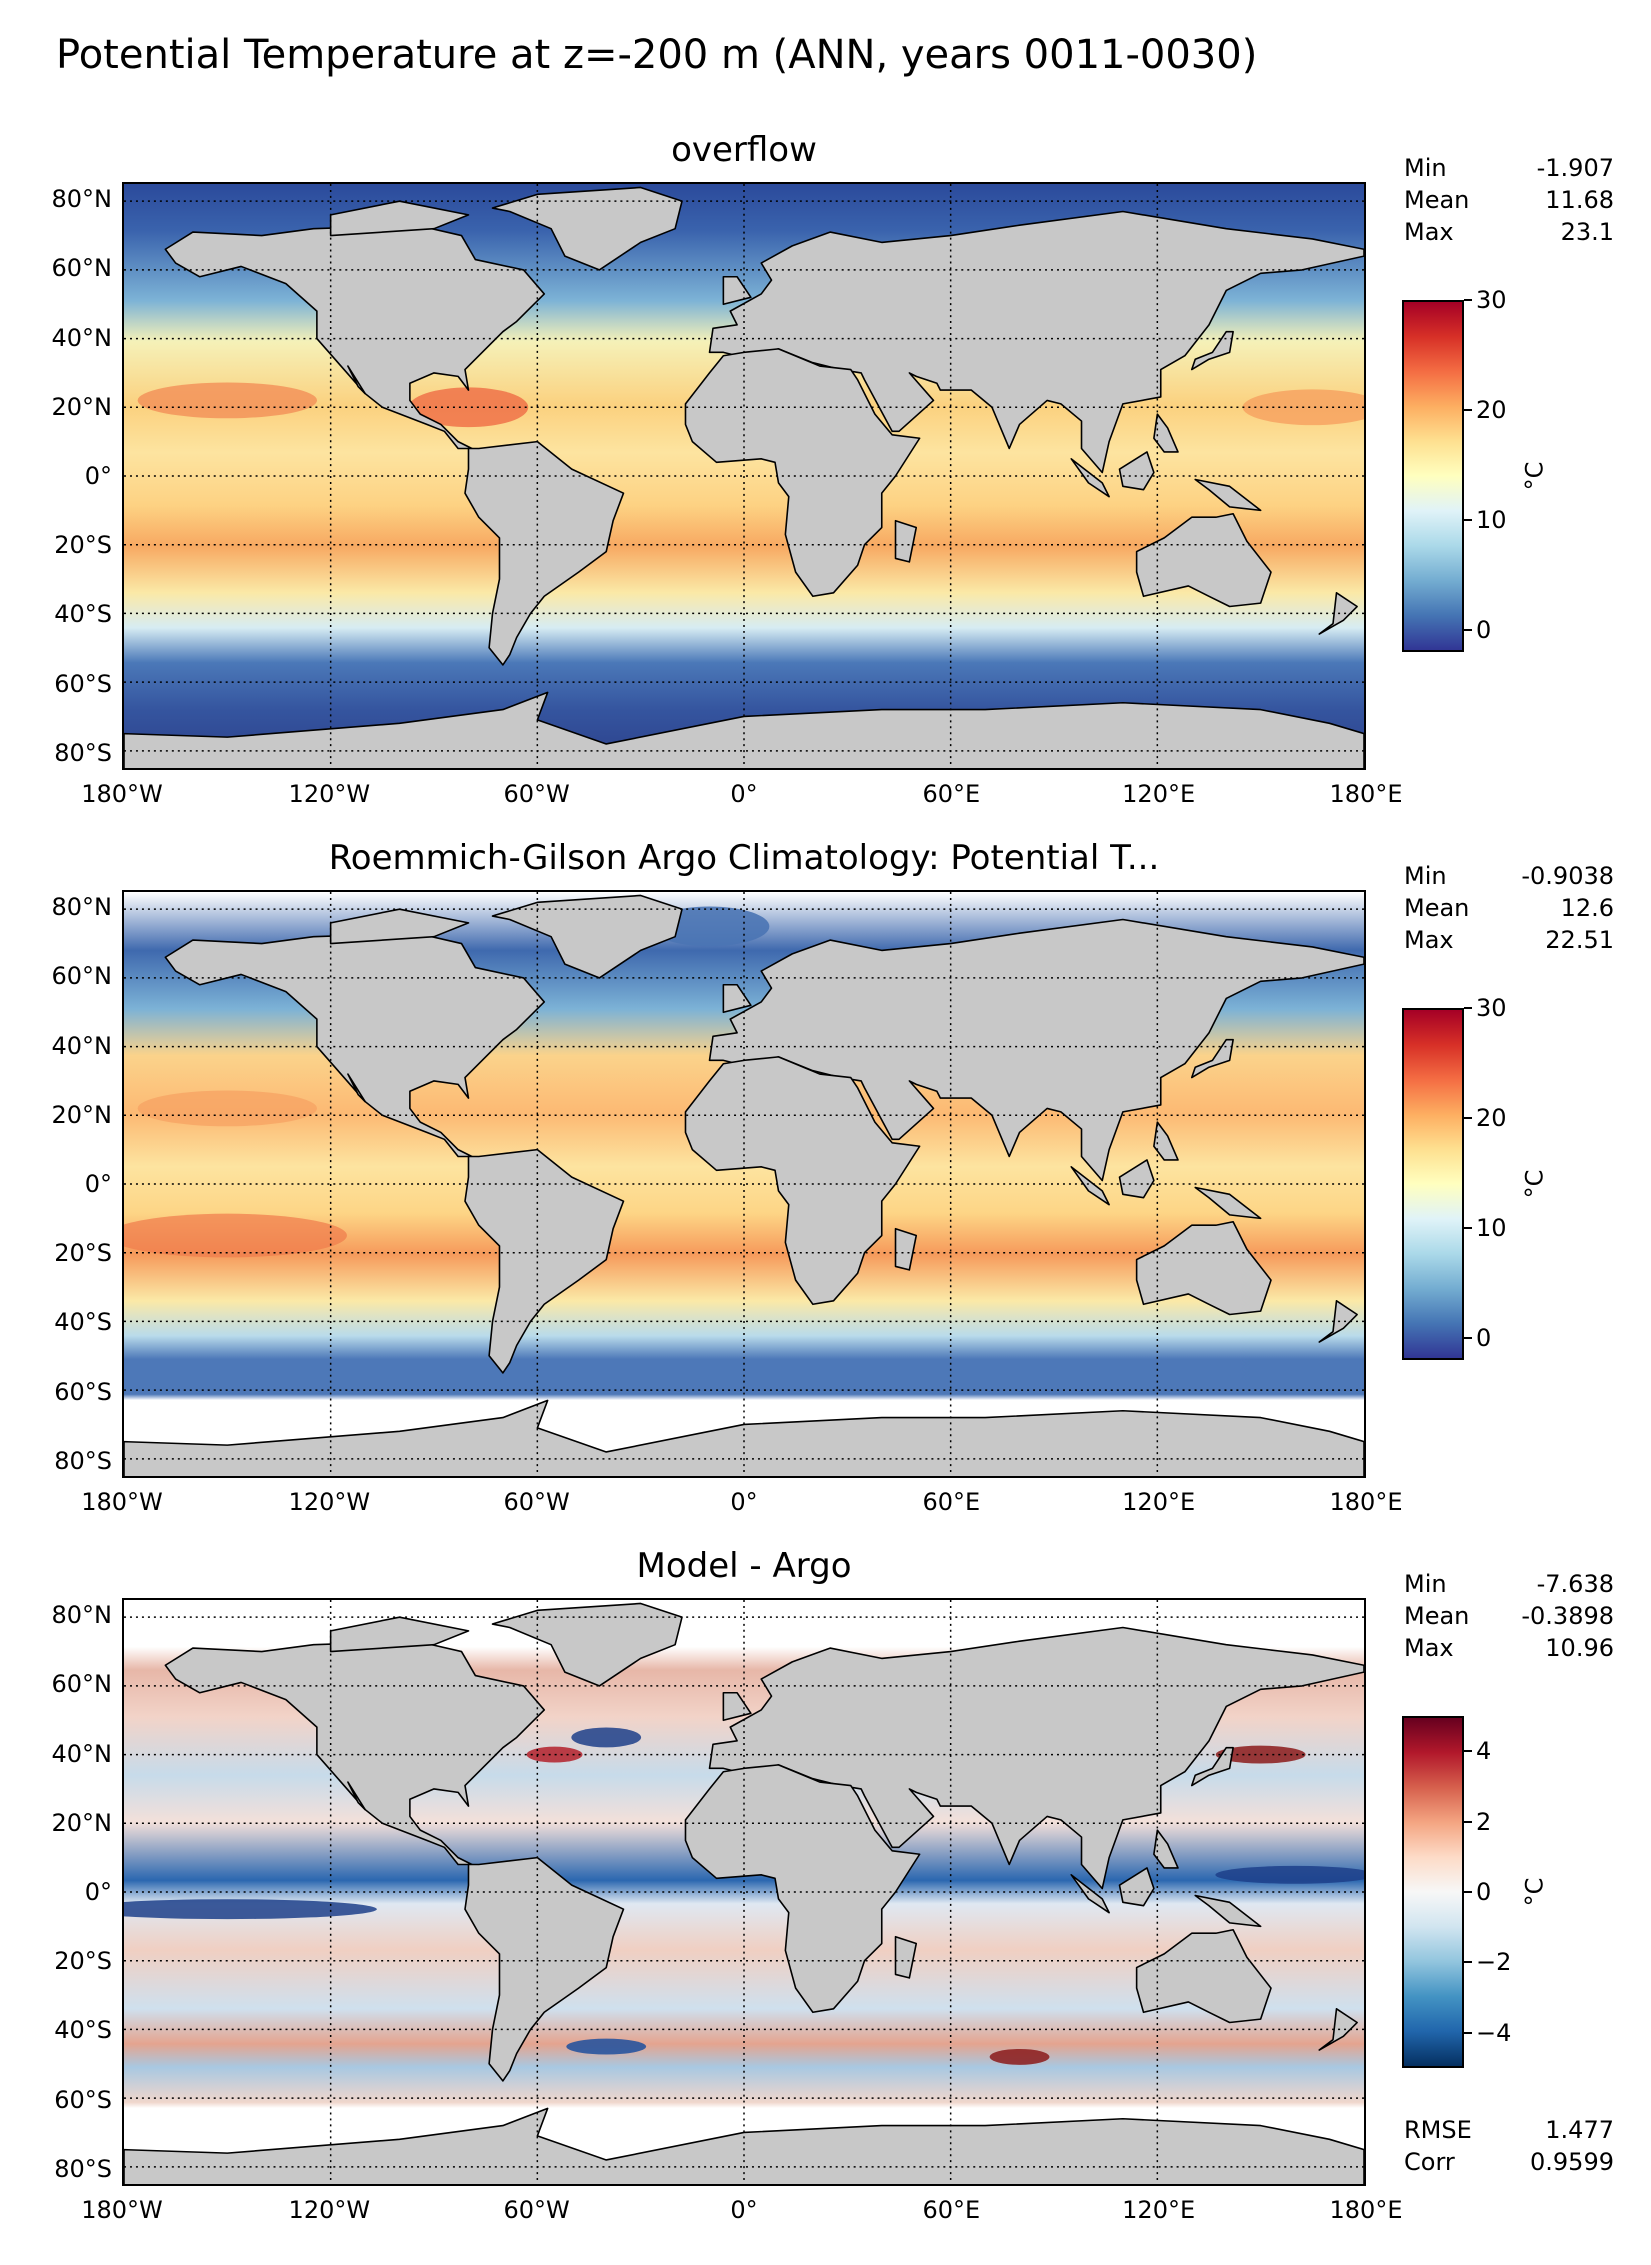  Describe the element at coordinates (1494, 1962) in the screenshot. I see `colorbar-tick-label: −2` at that location.